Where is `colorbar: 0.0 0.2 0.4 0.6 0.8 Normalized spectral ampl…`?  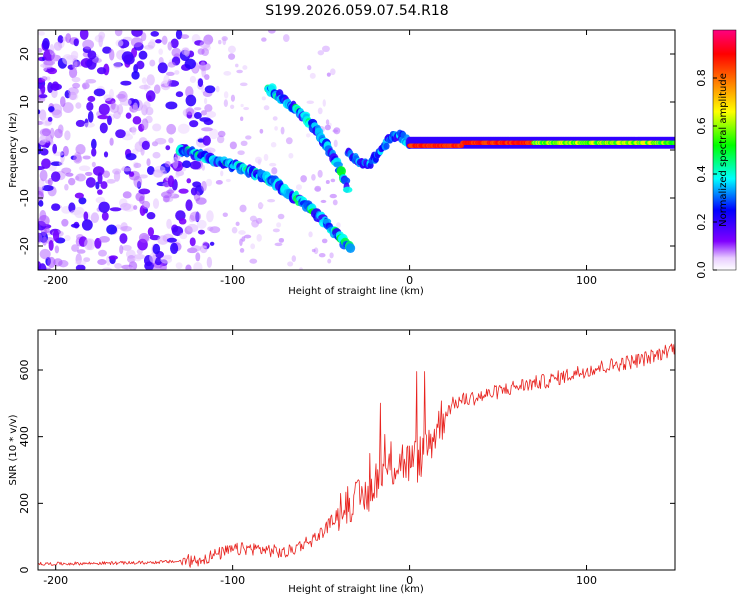
colorbar: 0.0 0.2 0.4 0.6 0.8 Normalized spectral ampl… is located at coordinates (716, 154).